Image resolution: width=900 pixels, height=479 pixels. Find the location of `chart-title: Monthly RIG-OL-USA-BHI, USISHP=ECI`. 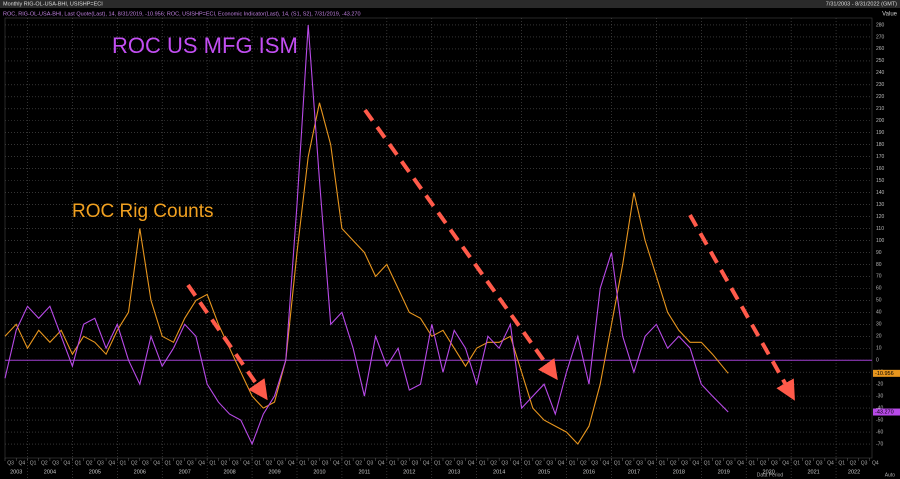

chart-title: Monthly RIG-OL-USA-BHI, USISHP=ECI is located at coordinates (53, 4).